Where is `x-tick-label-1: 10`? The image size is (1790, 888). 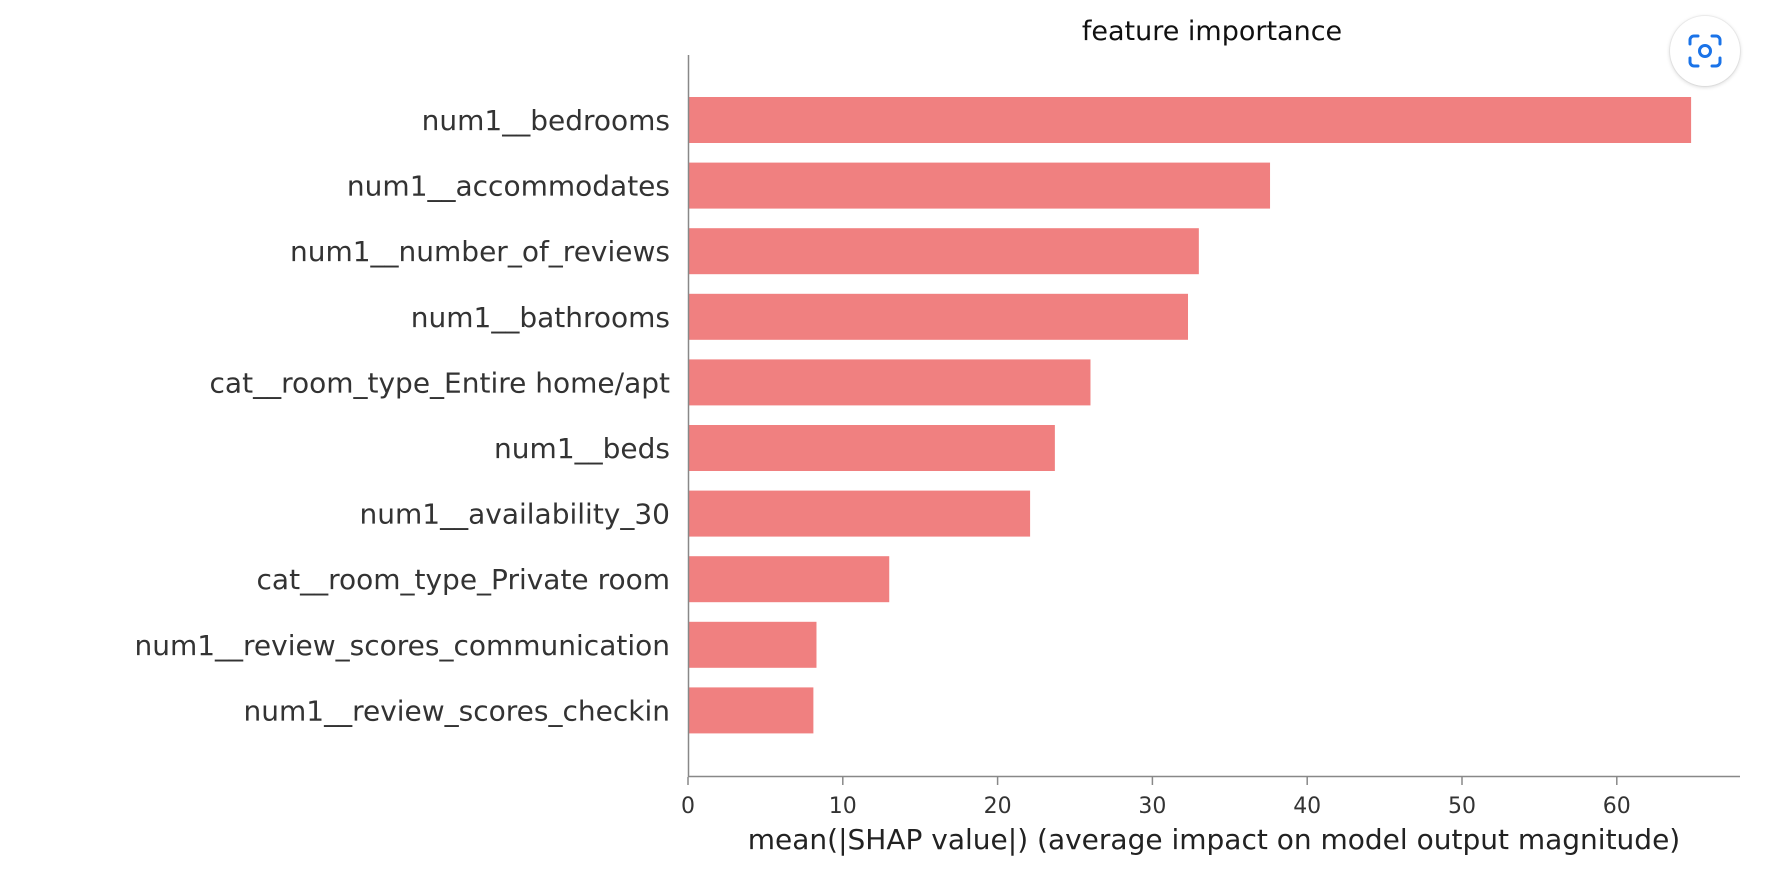 x-tick-label-1: 10 is located at coordinates (843, 806).